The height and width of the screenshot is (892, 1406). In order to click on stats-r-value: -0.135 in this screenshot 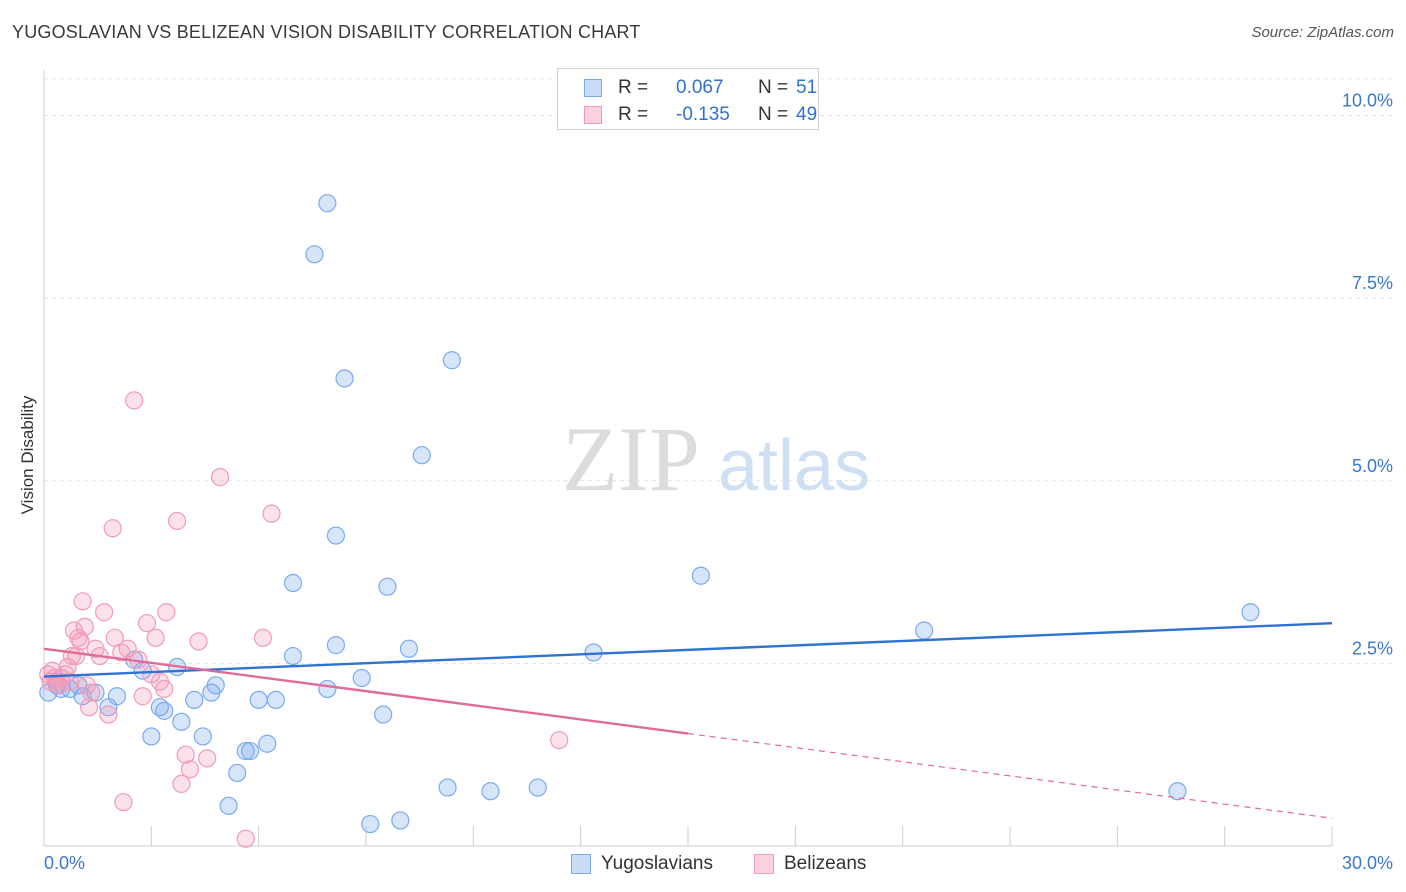, I will do `click(703, 114)`.